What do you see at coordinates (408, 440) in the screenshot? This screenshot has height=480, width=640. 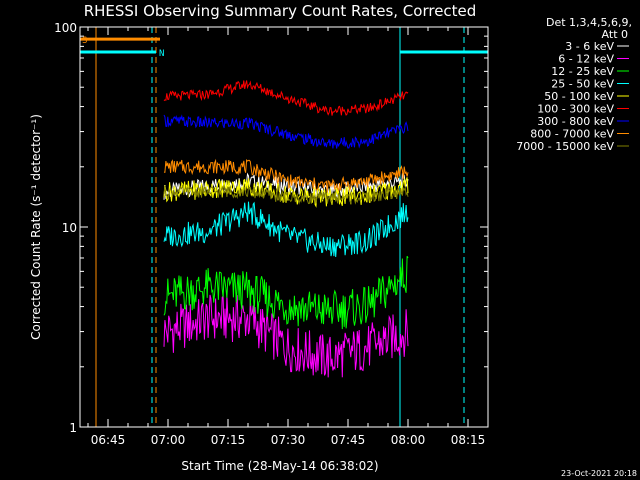 I see `x-tick-label-5: 08:00` at bounding box center [408, 440].